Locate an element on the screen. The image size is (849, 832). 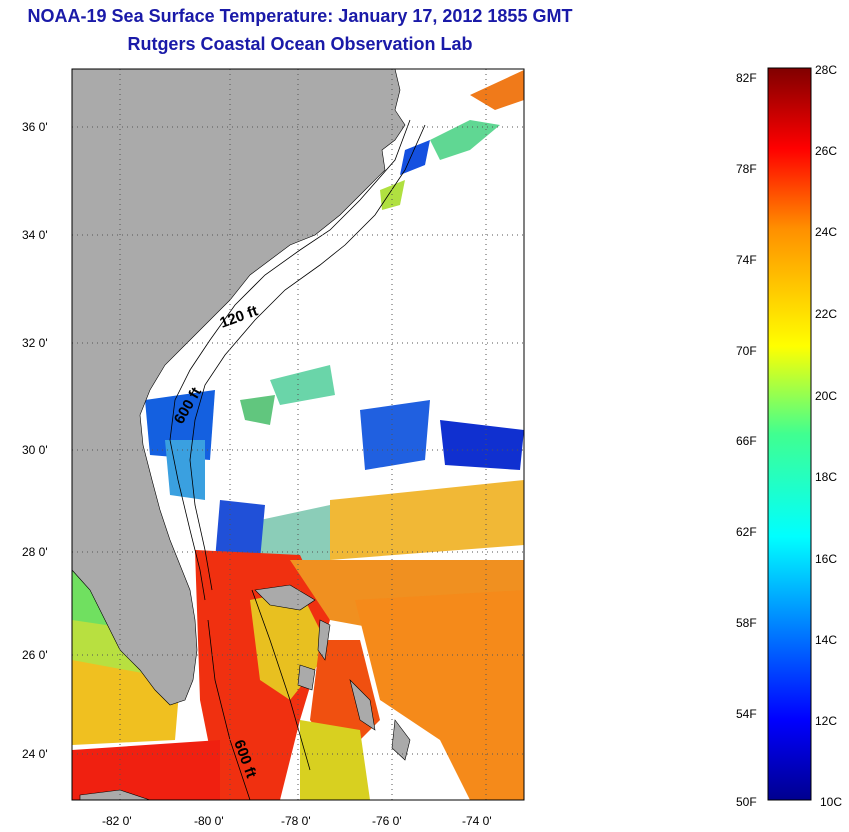
svg-text: -82 0' is located at coordinates (117, 821).